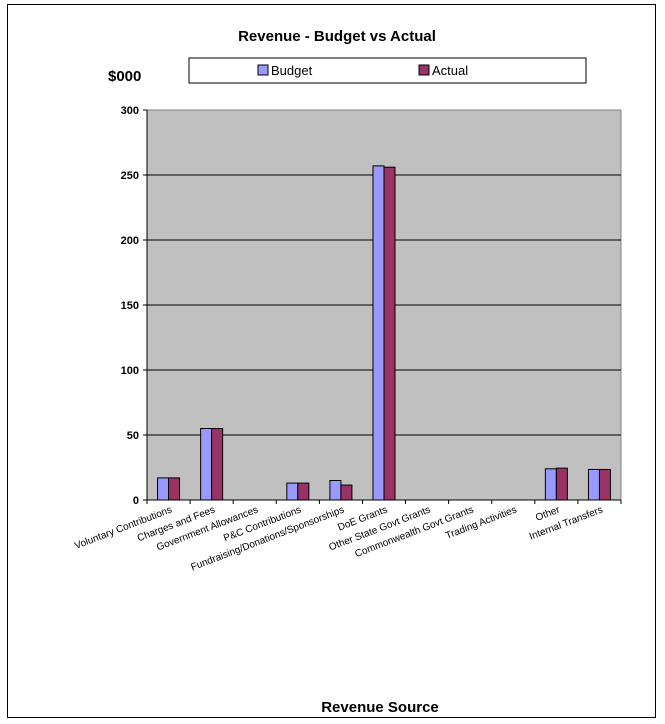  I want to click on y-tick-label: 50, so click(133, 436).